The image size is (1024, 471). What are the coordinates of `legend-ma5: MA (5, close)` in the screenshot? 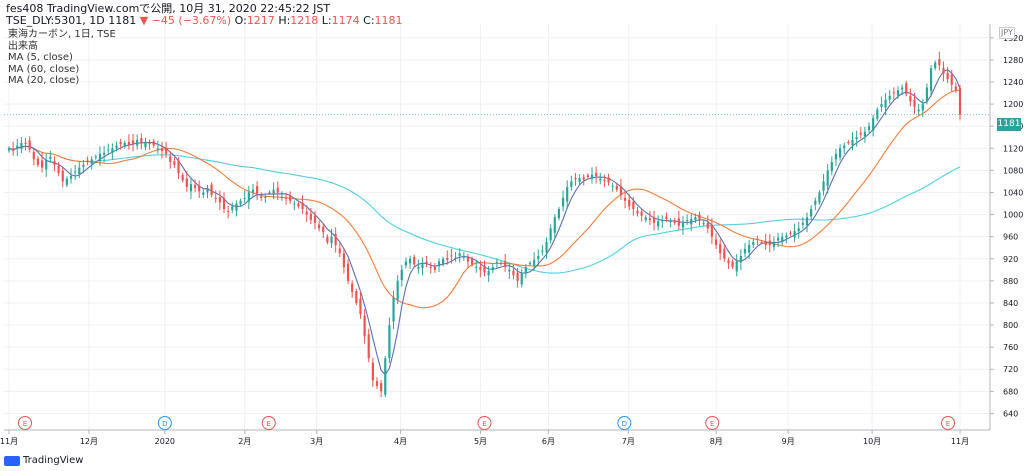 It's located at (40, 57).